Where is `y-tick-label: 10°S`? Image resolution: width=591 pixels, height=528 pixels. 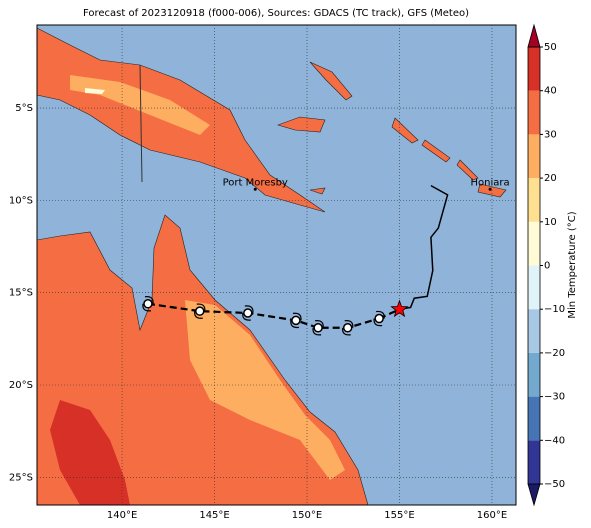 y-tick-label: 10°S is located at coordinates (21, 200).